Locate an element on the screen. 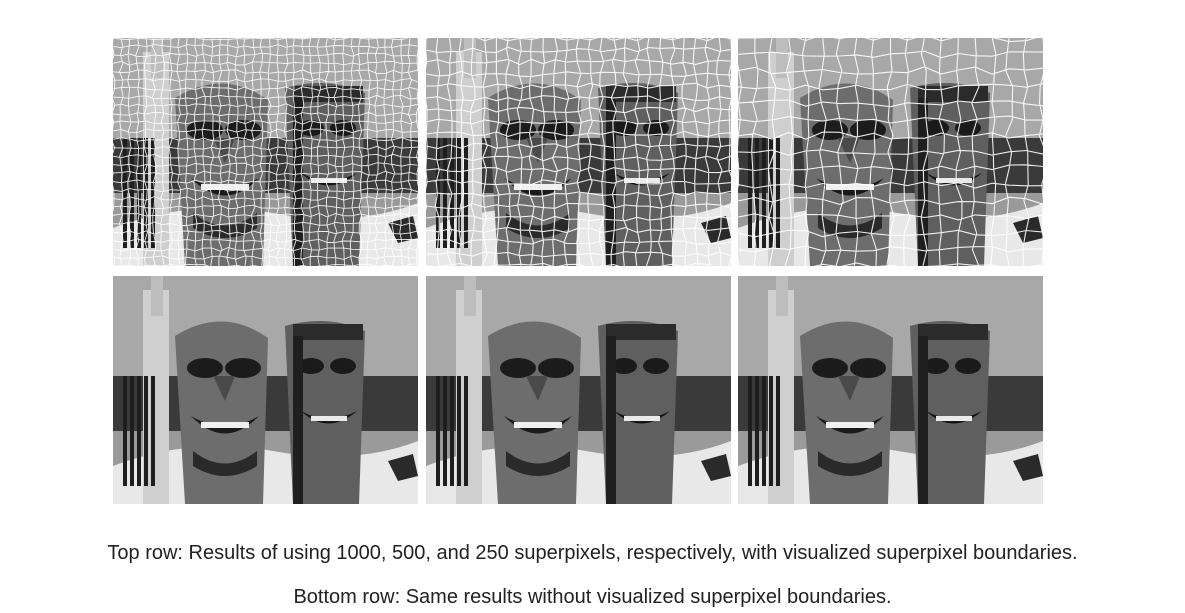  panel-top-250-superpixels is located at coordinates (890, 152).